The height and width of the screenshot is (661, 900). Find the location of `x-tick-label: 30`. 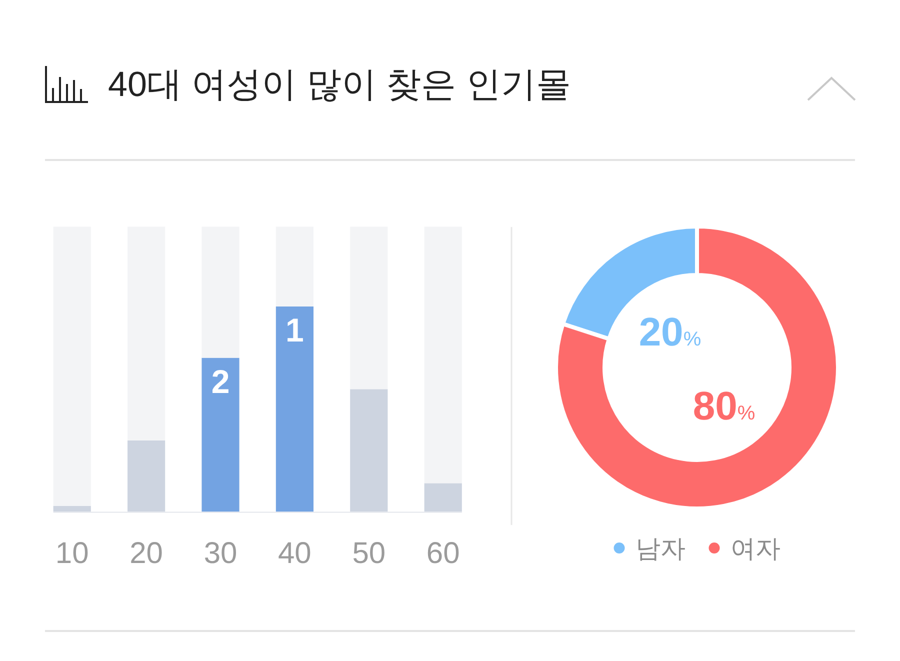

x-tick-label: 30 is located at coordinates (221, 553).